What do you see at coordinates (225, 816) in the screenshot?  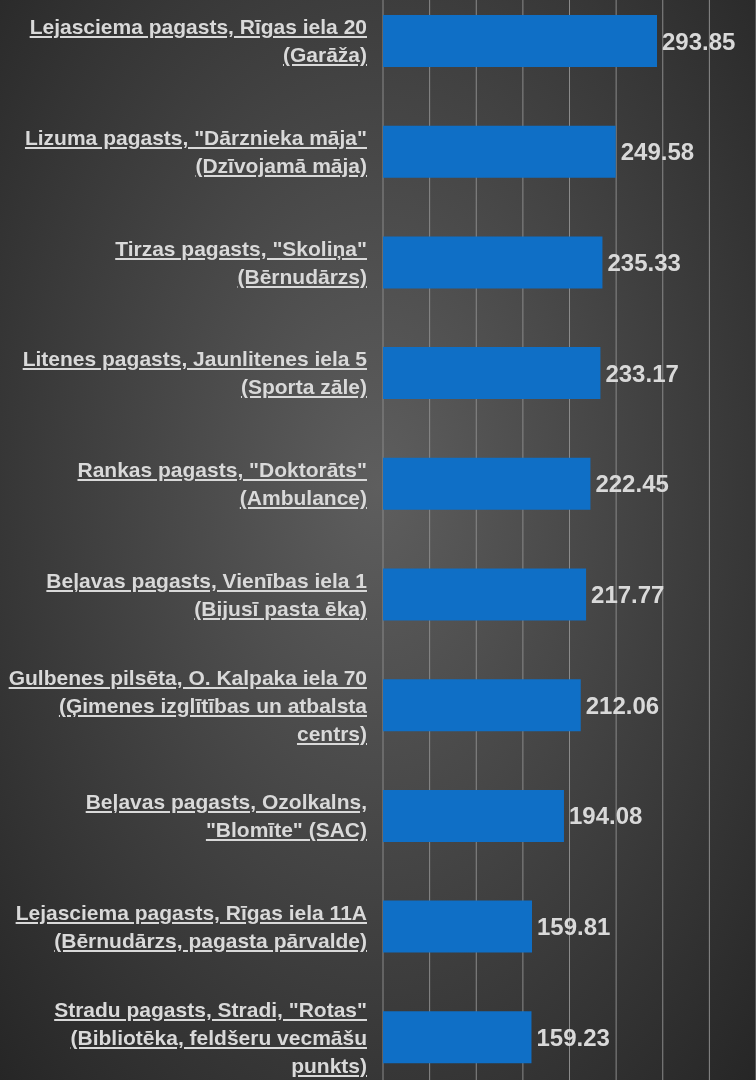 I see `y-tick-label: Beļavas pagasts, Ozolkalns, "Blomīte" (SAC)` at bounding box center [225, 816].